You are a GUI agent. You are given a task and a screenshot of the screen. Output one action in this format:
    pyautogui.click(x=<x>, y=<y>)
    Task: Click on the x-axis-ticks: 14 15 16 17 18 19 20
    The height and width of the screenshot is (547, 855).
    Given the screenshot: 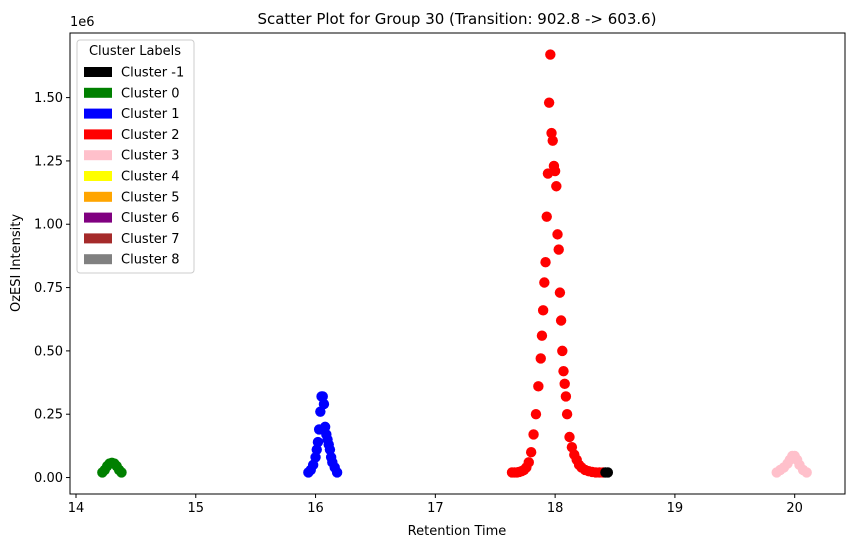 What is the action you would take?
    pyautogui.click(x=435, y=505)
    